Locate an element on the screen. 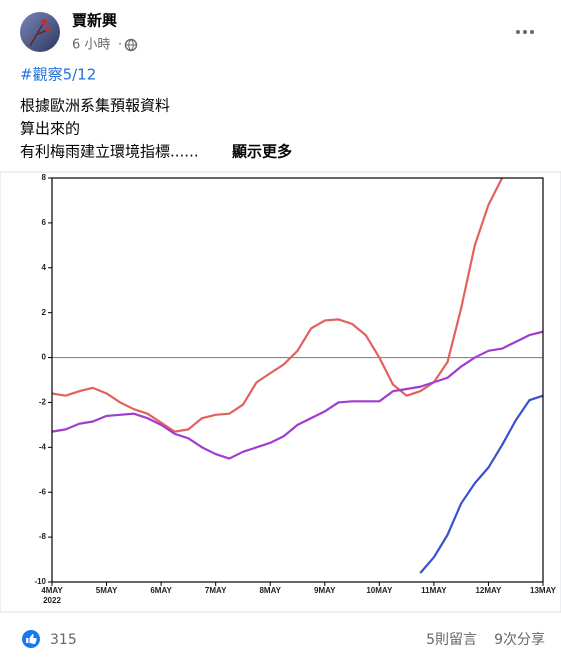  x-year-label: 2022 is located at coordinates (52, 600).